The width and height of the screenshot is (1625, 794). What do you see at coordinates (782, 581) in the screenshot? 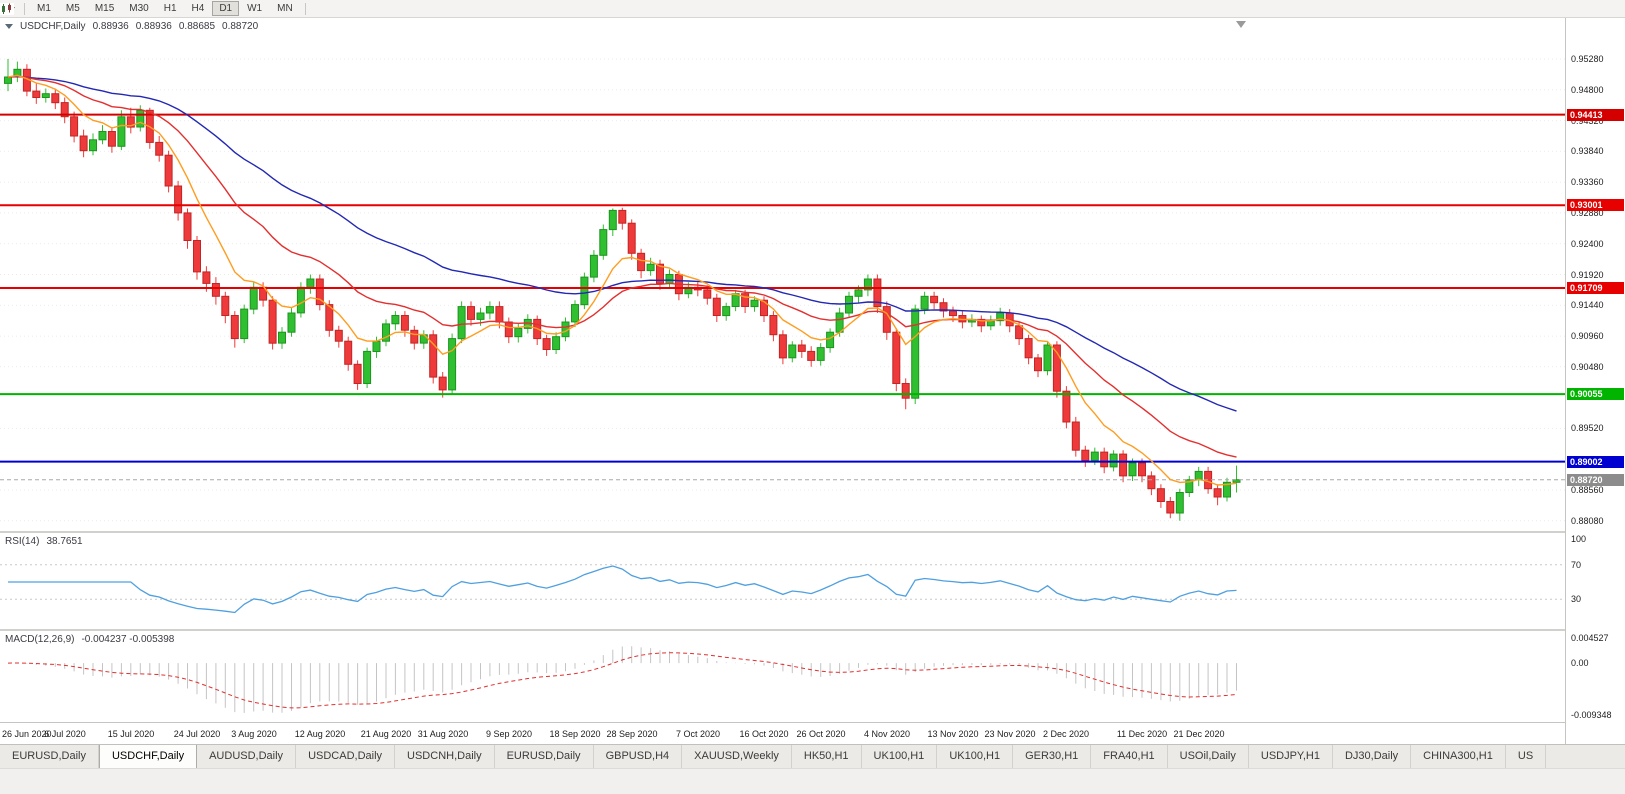
I see `rsi-indicator-panel` at bounding box center [782, 581].